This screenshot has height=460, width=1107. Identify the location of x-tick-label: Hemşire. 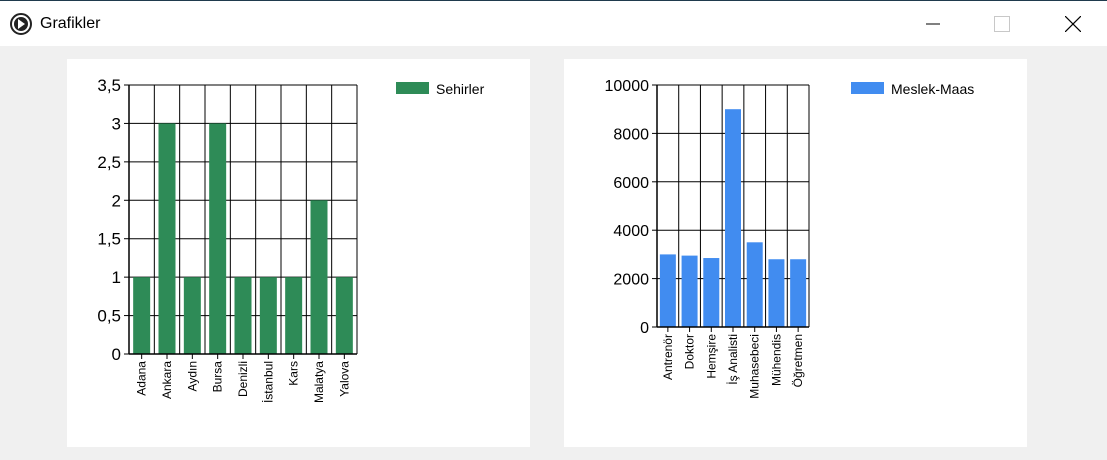
(711, 356).